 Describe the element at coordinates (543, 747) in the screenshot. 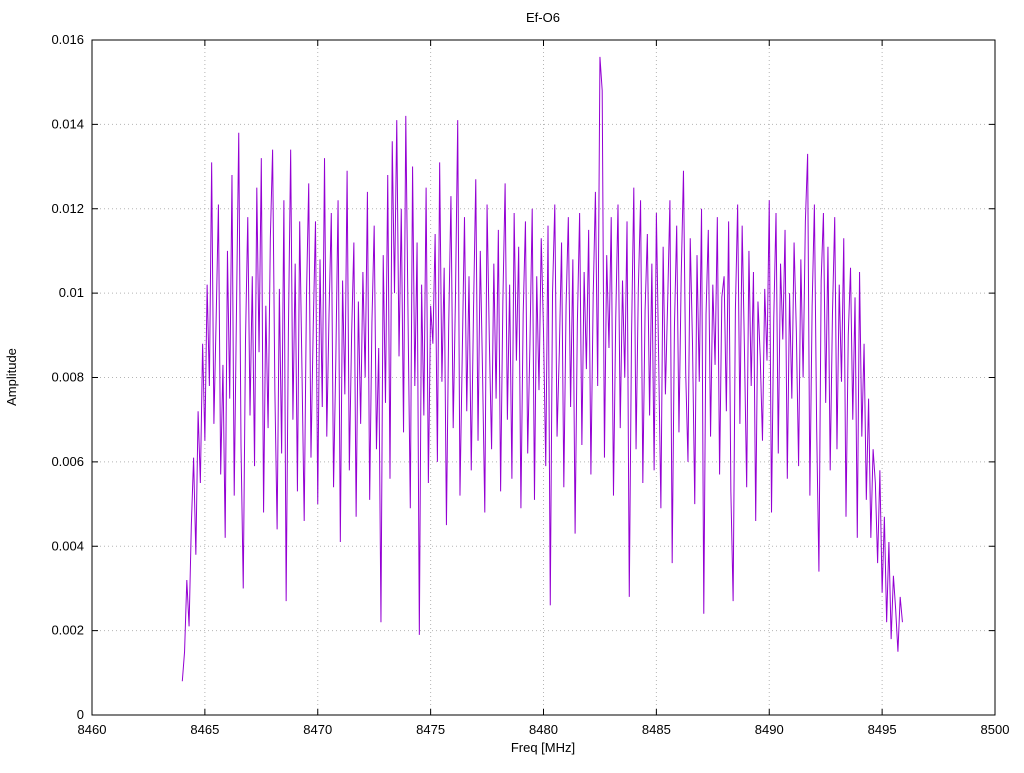

I see `x-axis-label: Freq [MHz]` at that location.